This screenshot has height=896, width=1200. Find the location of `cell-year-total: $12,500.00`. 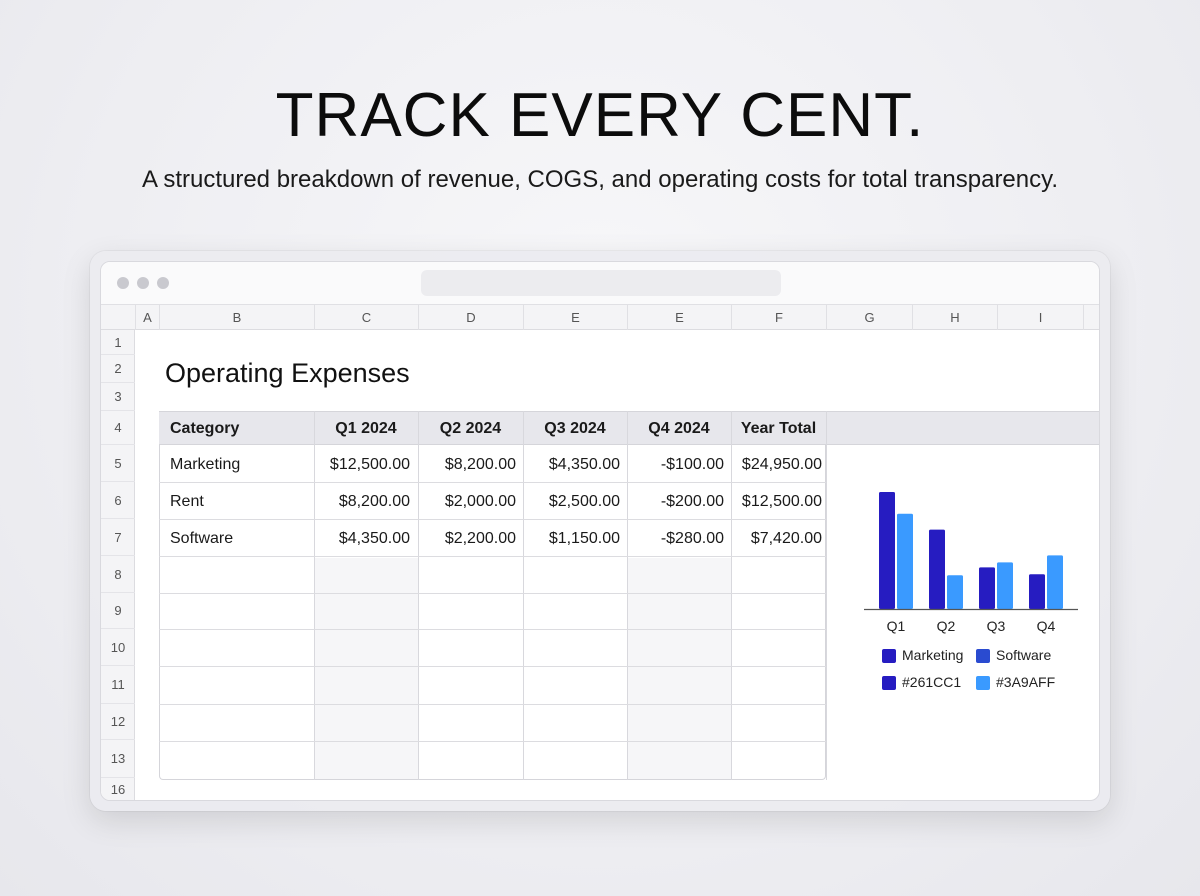

cell-year-total: $12,500.00 is located at coordinates (781, 501).